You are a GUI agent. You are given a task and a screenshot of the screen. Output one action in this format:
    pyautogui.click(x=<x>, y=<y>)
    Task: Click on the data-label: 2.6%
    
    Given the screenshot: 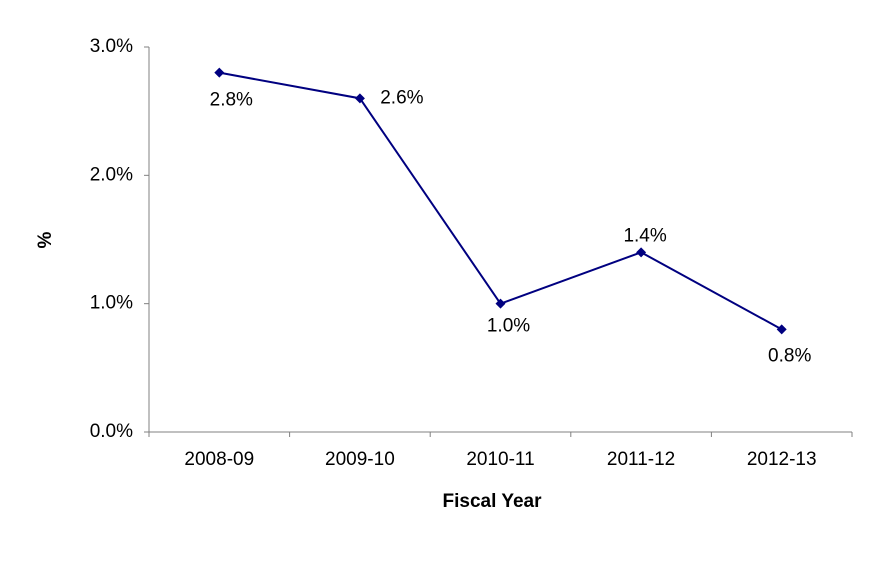 What is the action you would take?
    pyautogui.click(x=401, y=97)
    